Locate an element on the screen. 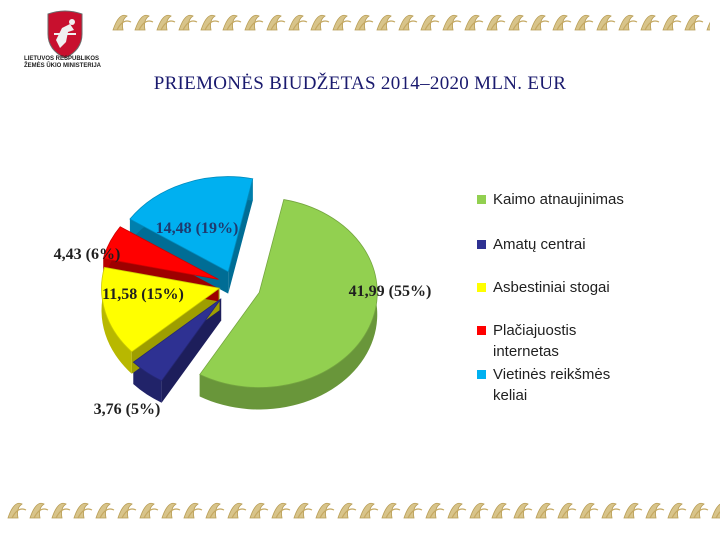 The image size is (720, 540). legend-label: Vietinės reikšmės is located at coordinates (551, 374).